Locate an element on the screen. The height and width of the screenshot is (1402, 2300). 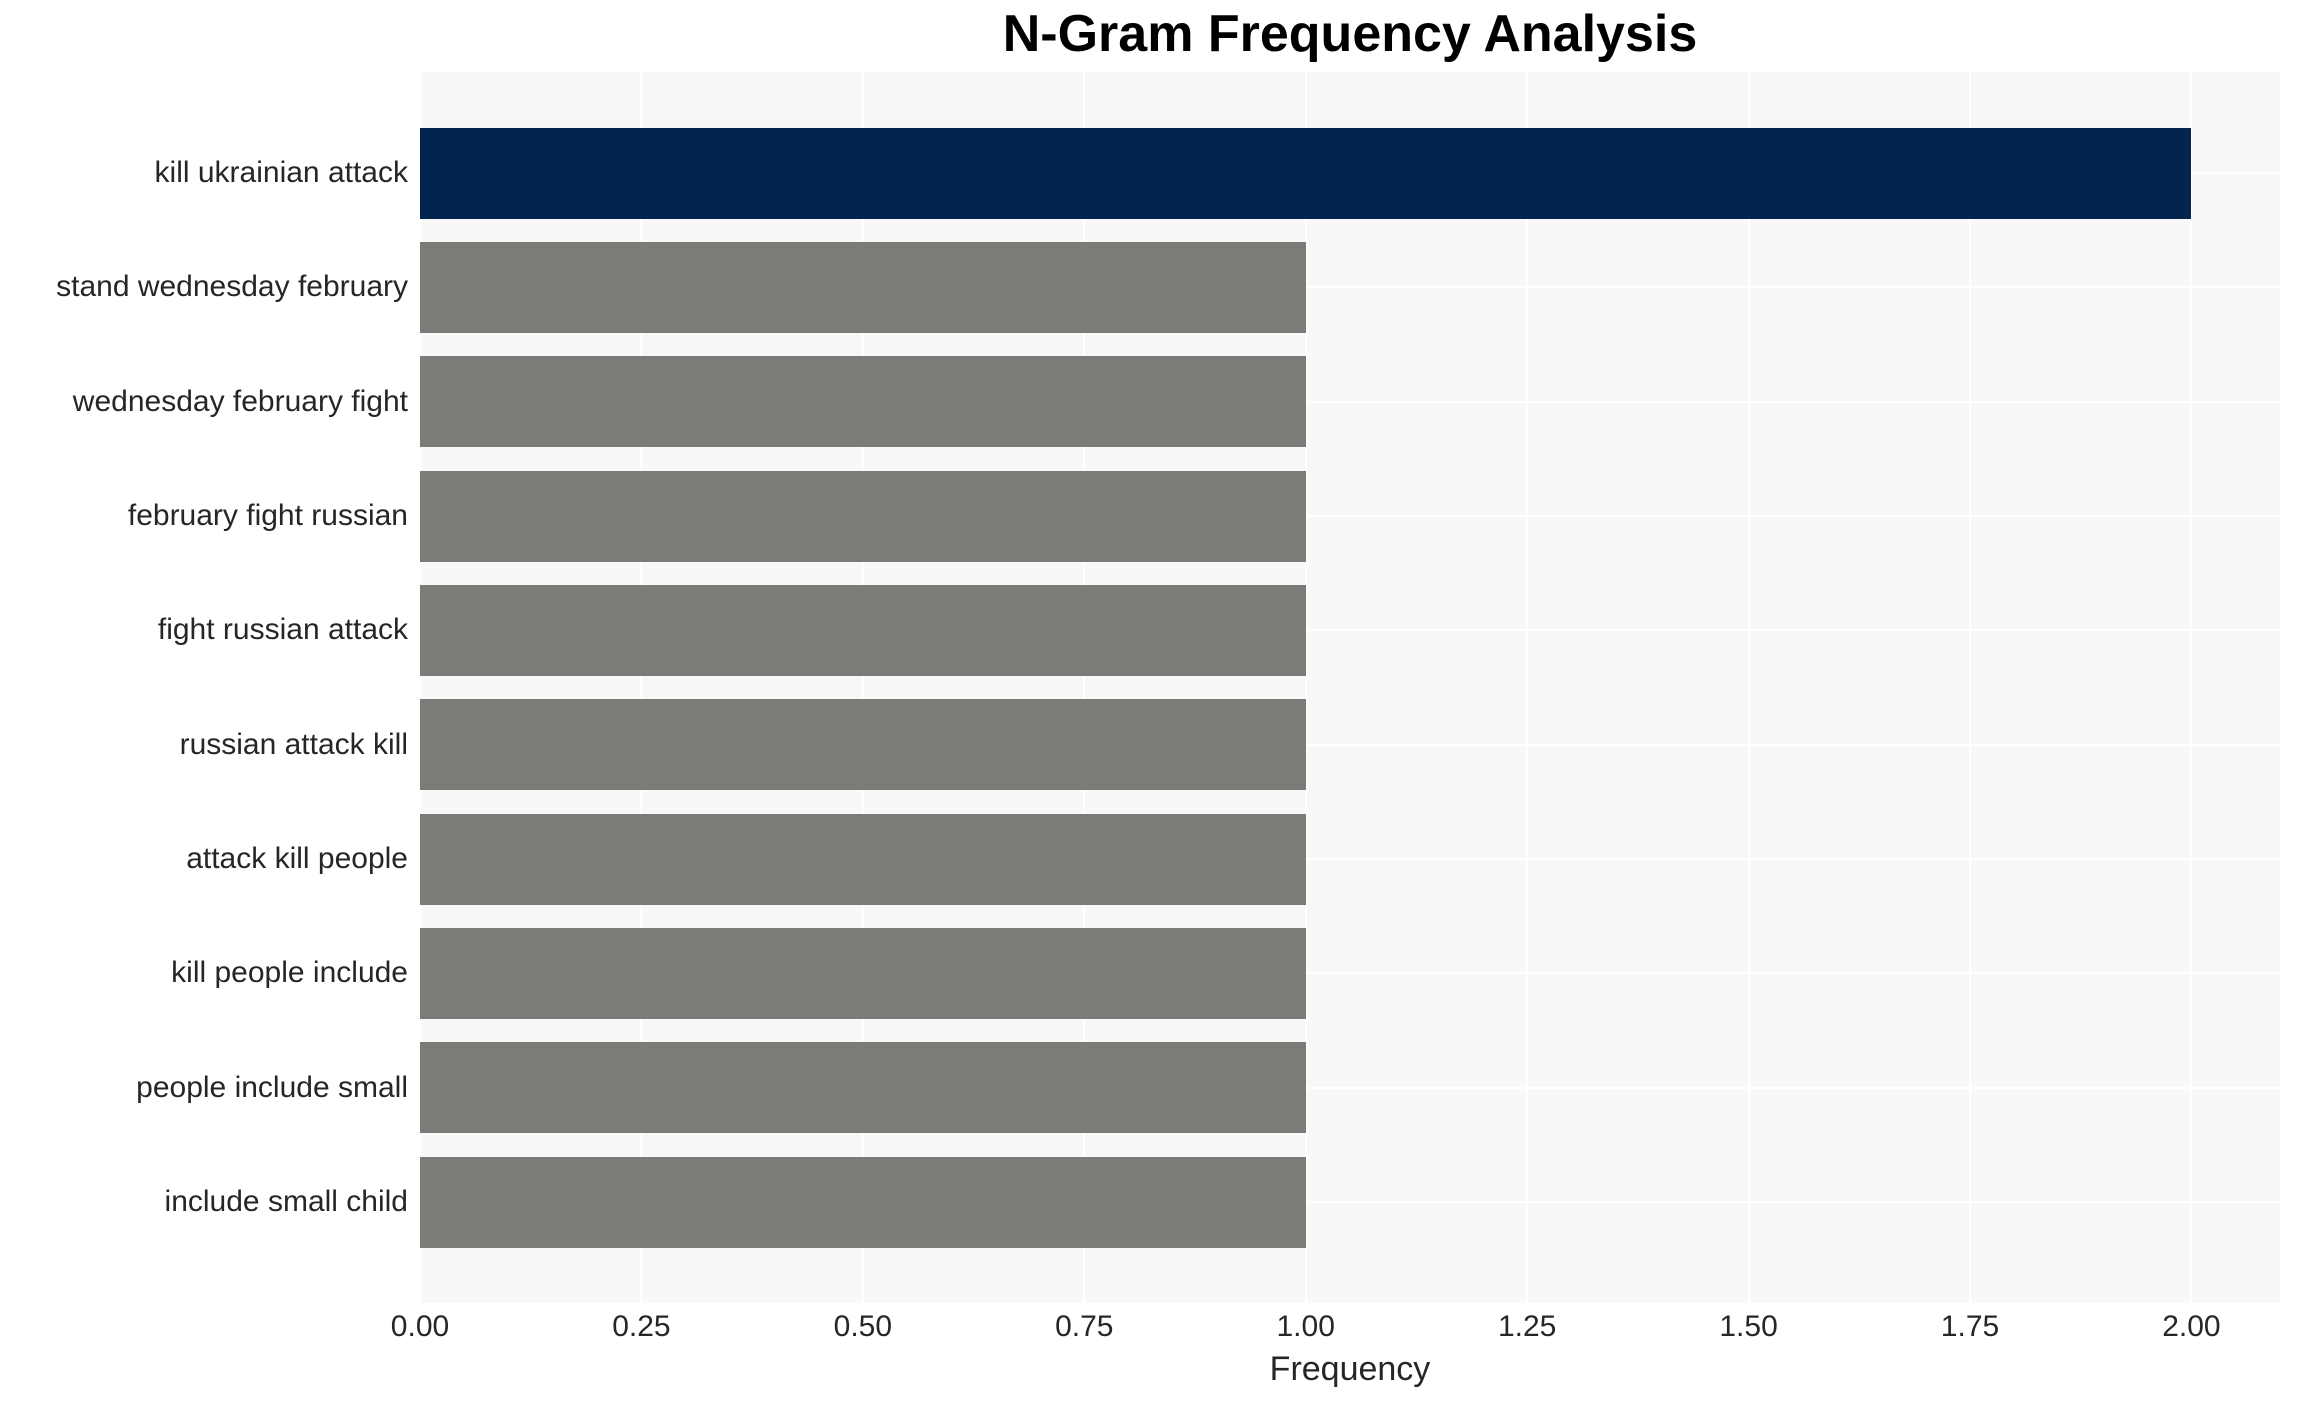
x-tick-label: 0.00 is located at coordinates (420, 1326).